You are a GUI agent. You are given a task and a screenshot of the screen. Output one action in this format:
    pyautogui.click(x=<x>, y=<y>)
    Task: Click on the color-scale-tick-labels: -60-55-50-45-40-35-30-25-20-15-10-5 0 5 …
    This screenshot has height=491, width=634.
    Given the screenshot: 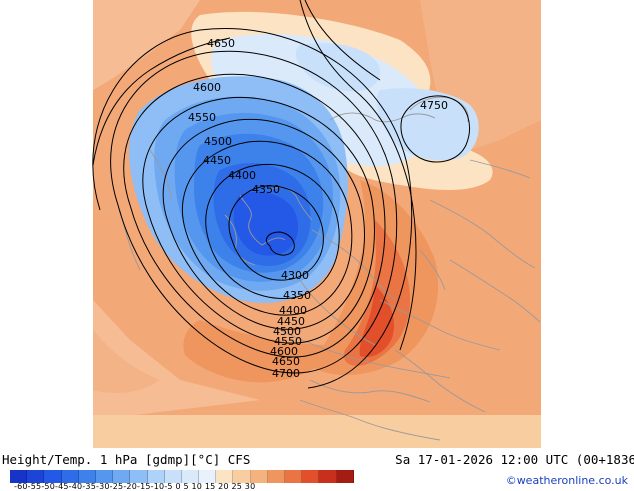 What is the action you would take?
    pyautogui.click(x=135, y=486)
    